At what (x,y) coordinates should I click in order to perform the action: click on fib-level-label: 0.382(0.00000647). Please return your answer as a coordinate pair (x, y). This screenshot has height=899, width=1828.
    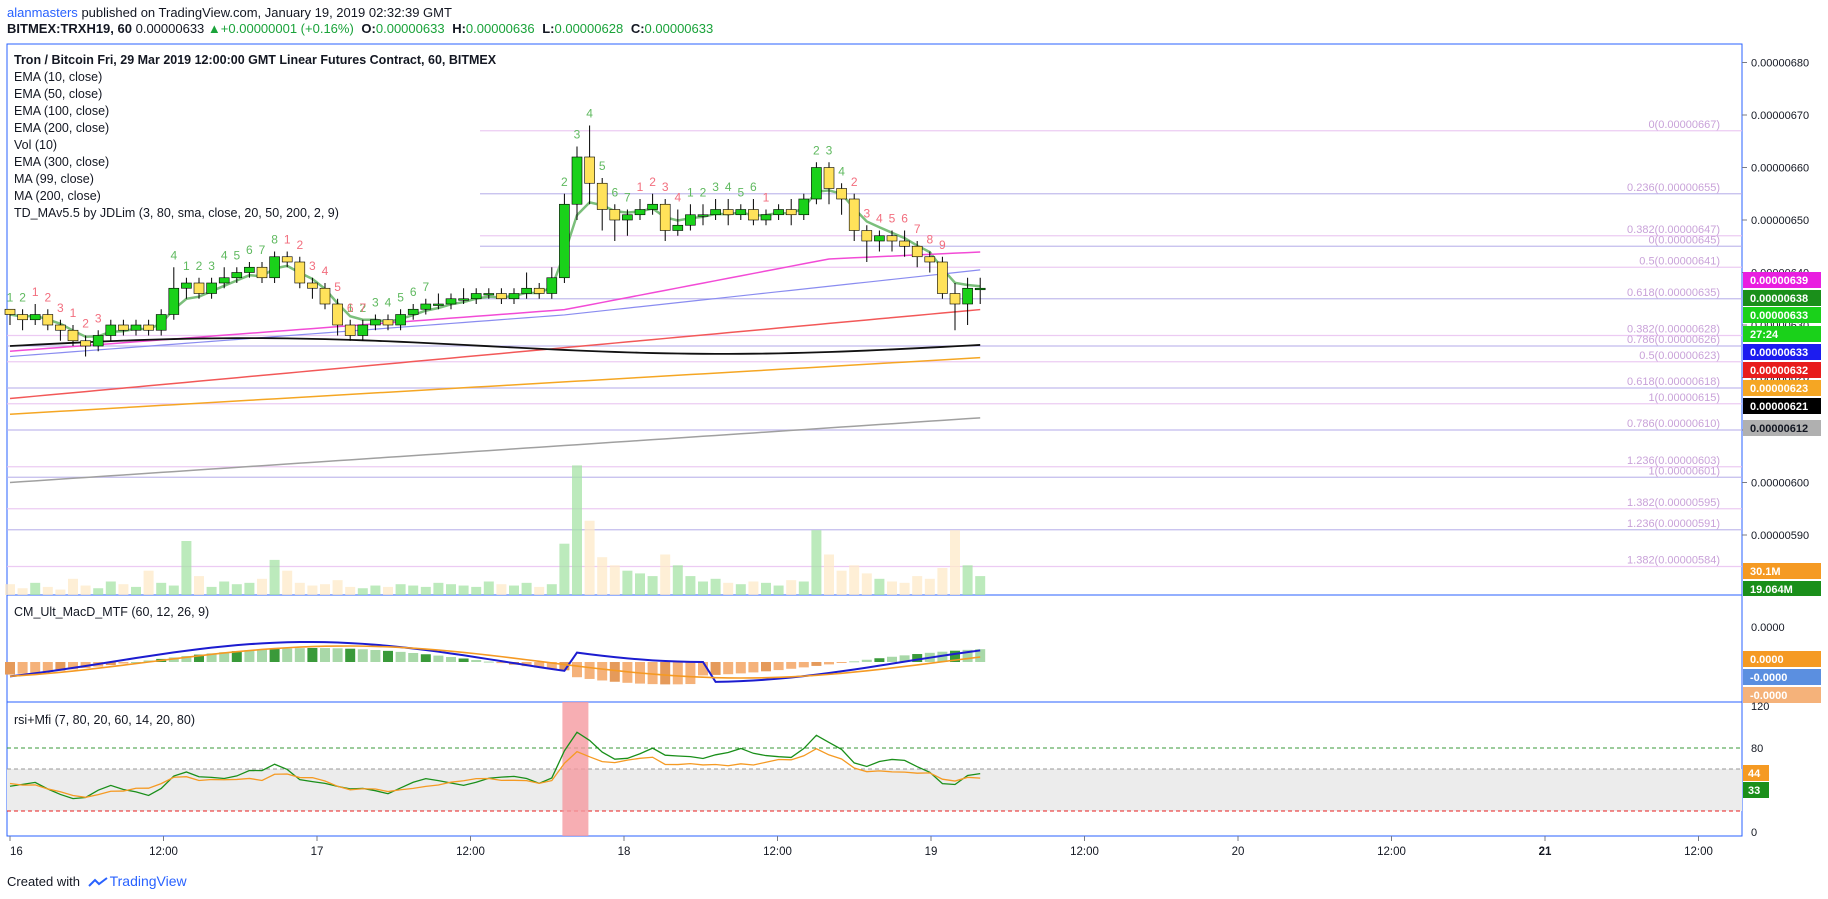
    Looking at the image, I should click on (1673, 230).